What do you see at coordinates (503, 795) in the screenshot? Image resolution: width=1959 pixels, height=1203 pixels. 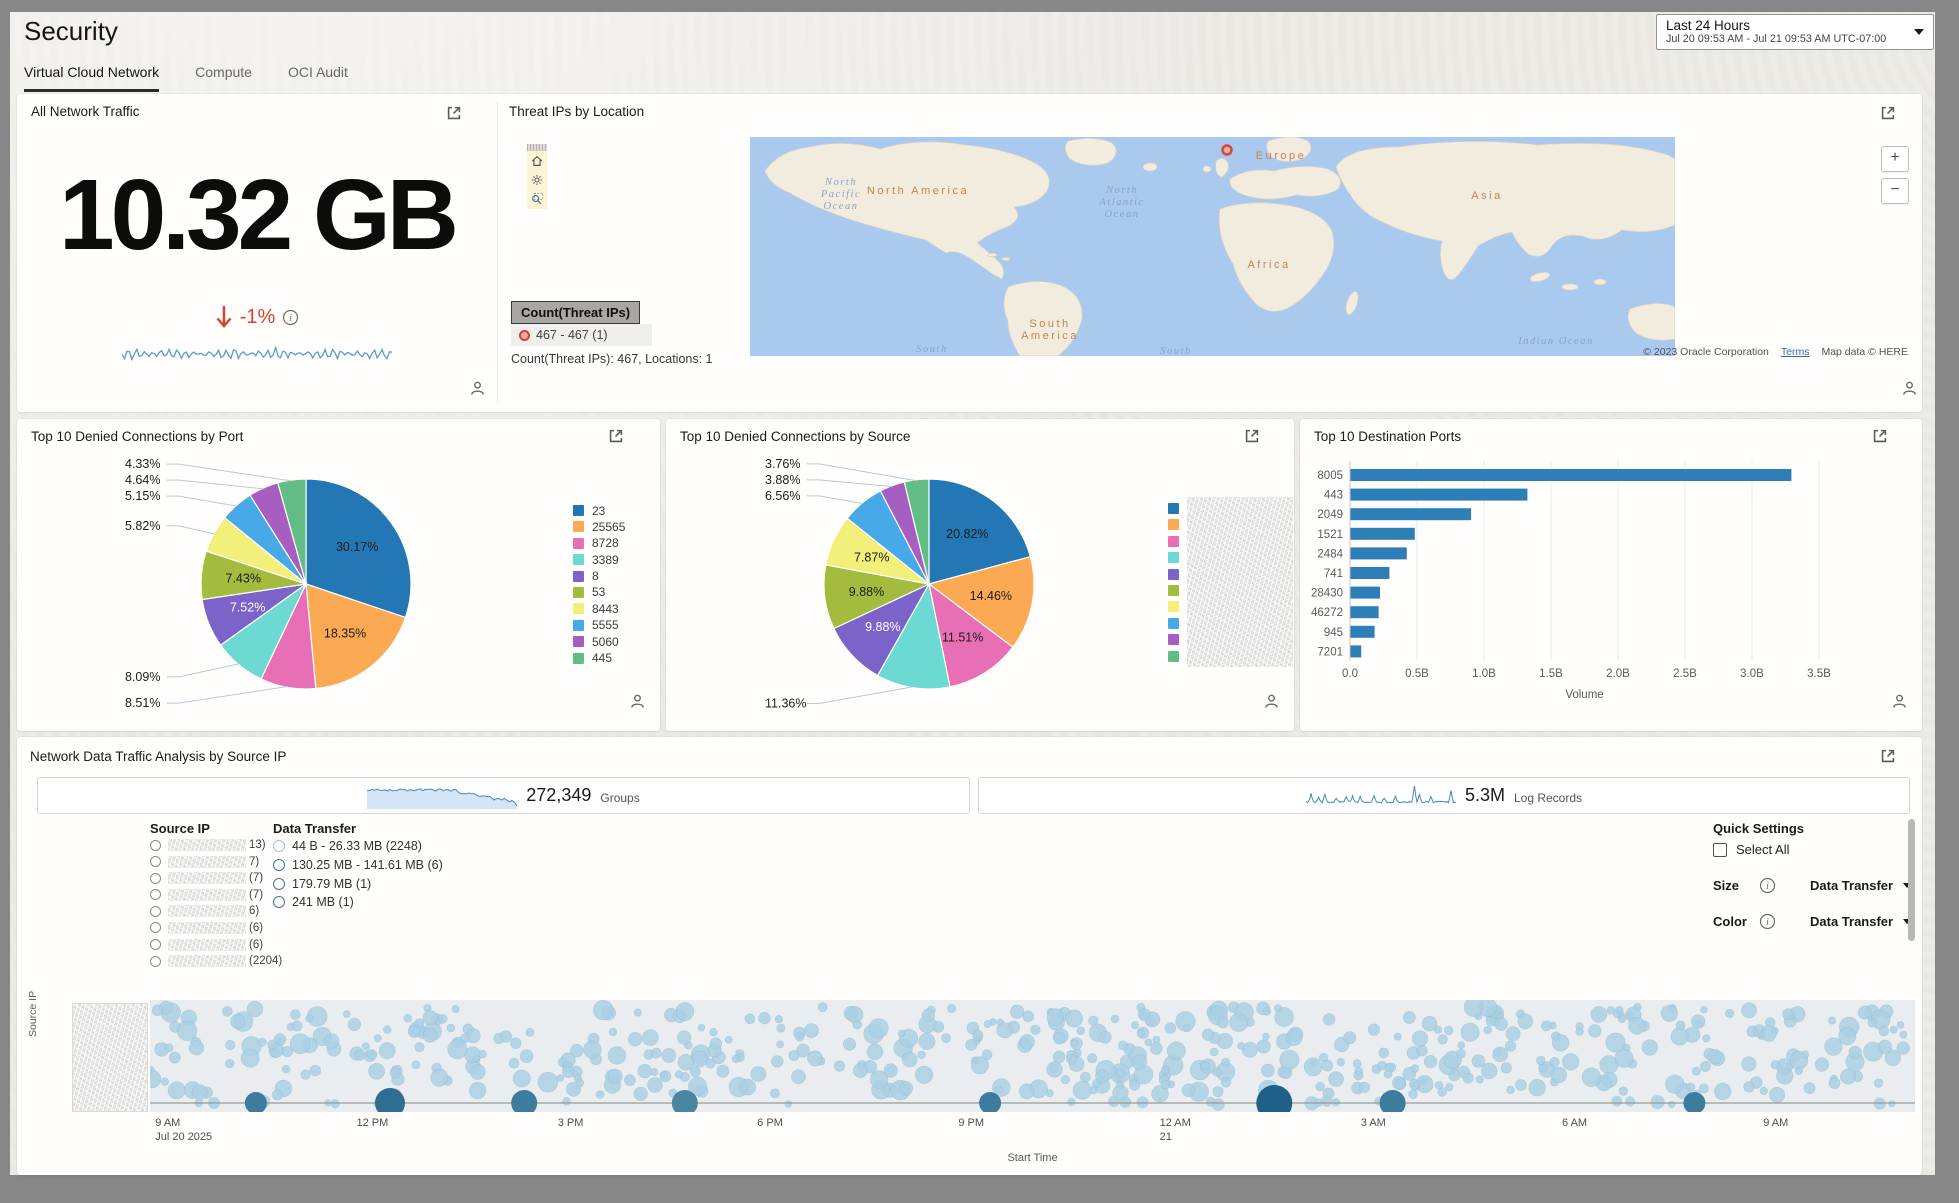 I see `groups-summary-pill: 272,349 Groups` at bounding box center [503, 795].